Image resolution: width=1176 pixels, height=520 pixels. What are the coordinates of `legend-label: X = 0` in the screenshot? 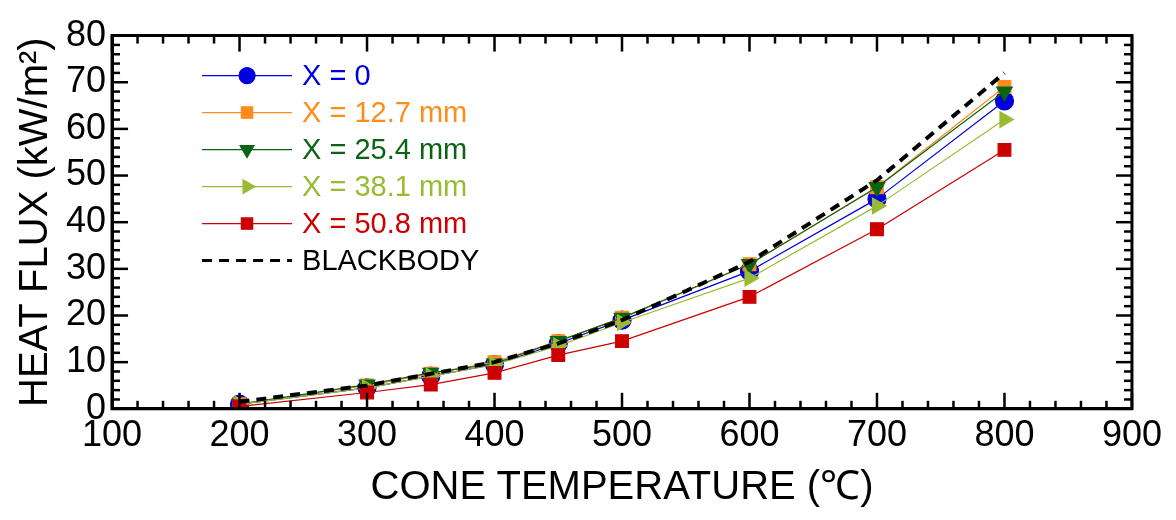 It's located at (336, 74).